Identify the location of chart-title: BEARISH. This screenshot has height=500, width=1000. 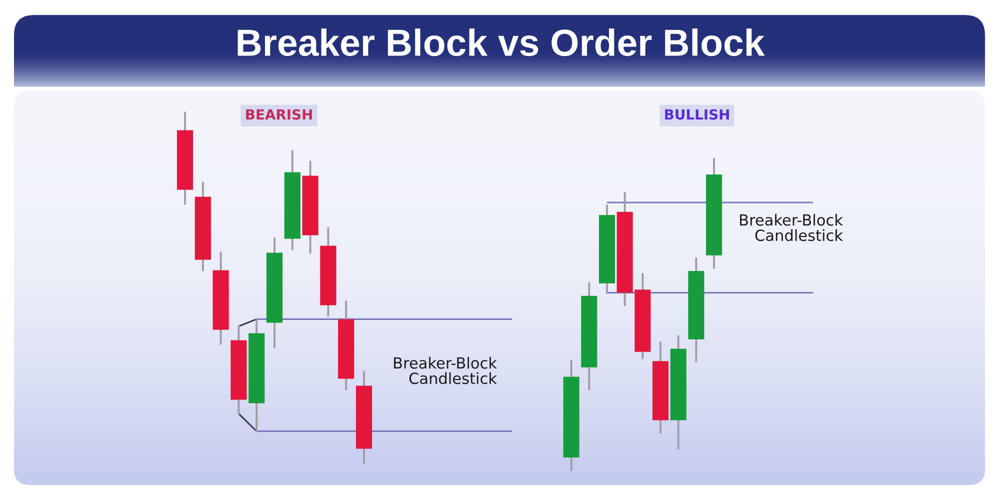
(279, 114).